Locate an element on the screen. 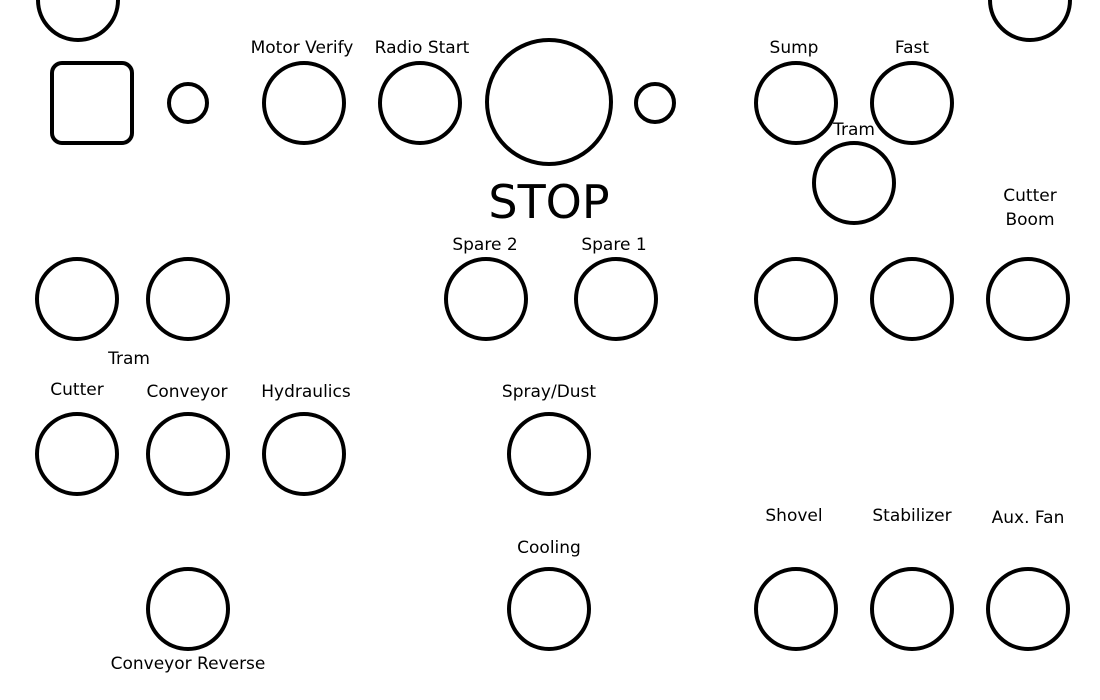  hydraulics-button is located at coordinates (304, 454).